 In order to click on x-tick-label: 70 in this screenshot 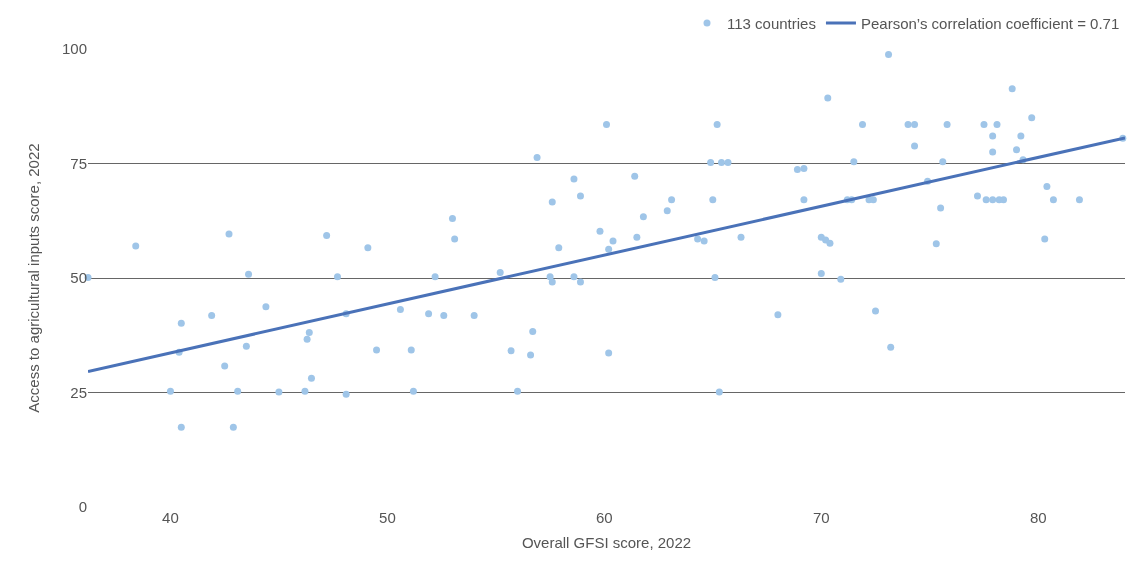, I will do `click(821, 517)`.